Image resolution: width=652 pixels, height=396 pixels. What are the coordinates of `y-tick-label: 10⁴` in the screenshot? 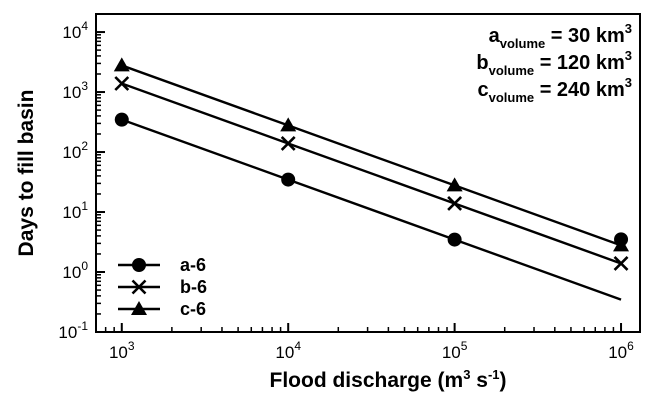 It's located at (75, 30).